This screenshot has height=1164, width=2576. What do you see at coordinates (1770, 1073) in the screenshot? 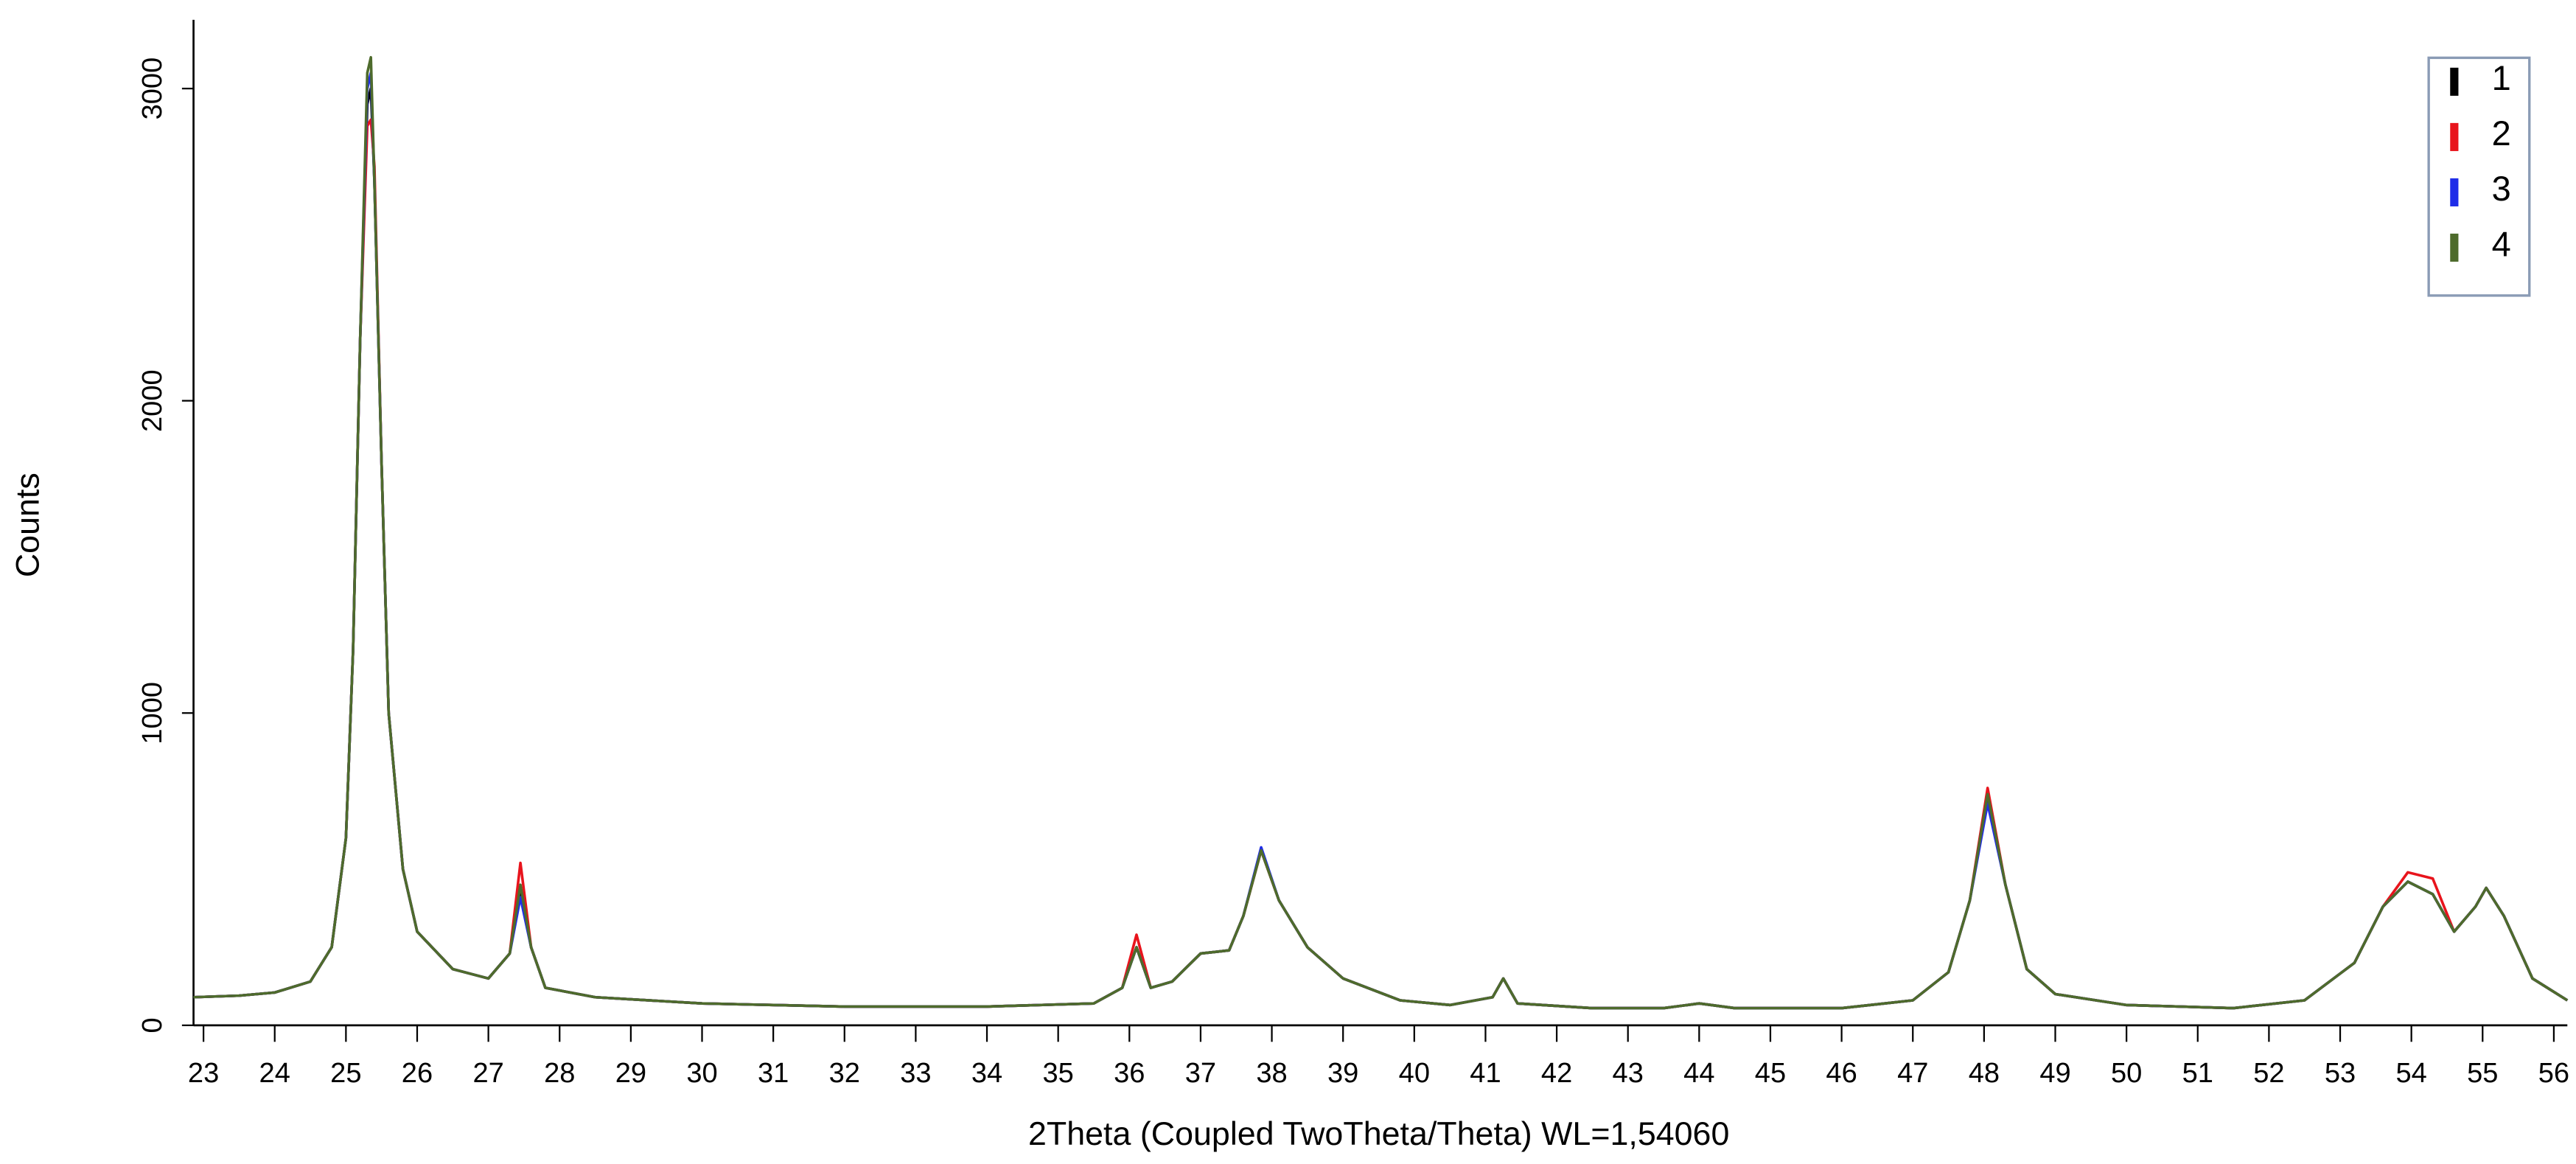
I see `x-tick-label: 45` at bounding box center [1770, 1073].